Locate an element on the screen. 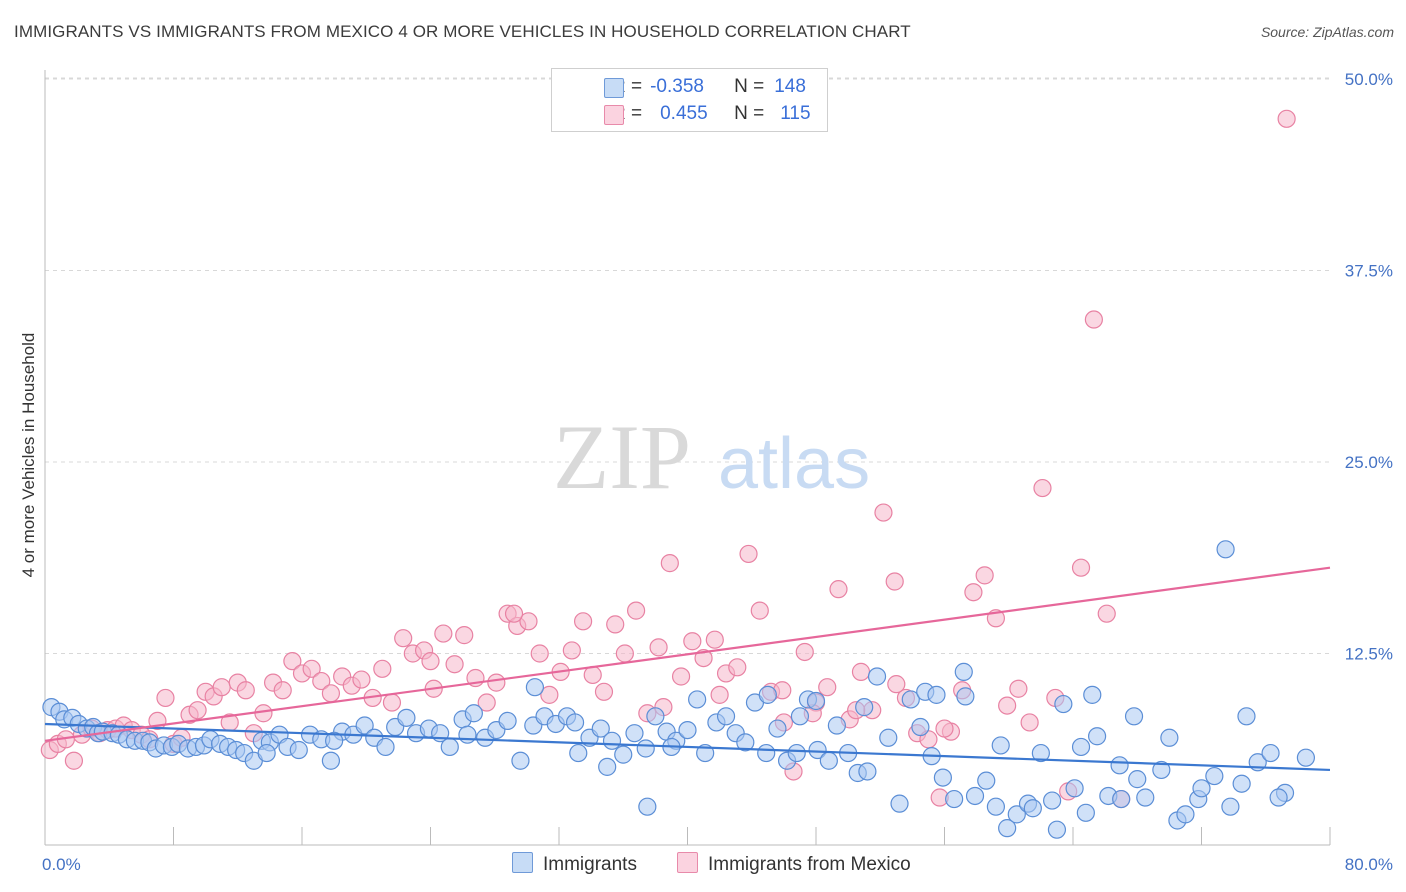 The width and height of the screenshot is (1406, 892). x-tick-label: 80.0% is located at coordinates (1369, 864).